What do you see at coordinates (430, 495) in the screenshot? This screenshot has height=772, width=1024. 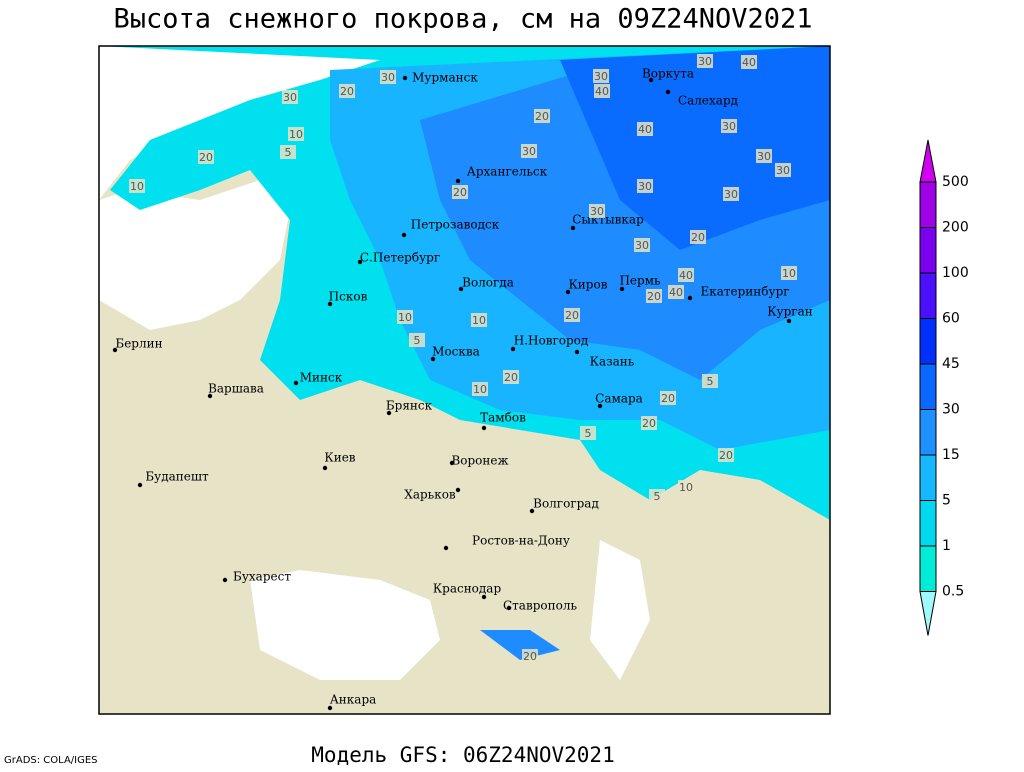 I see `city-label: Харьков` at bounding box center [430, 495].